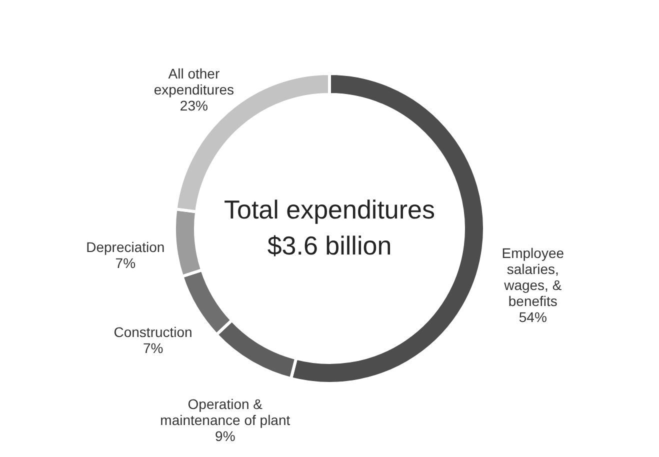 This screenshot has height=457, width=659. I want to click on data-label: 9%, so click(225, 436).